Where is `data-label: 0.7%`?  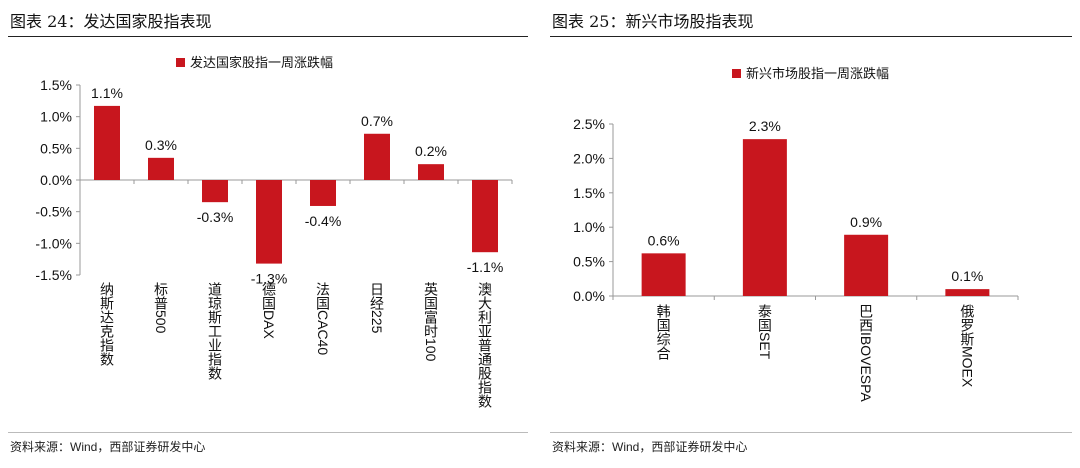
data-label: 0.7% is located at coordinates (377, 121).